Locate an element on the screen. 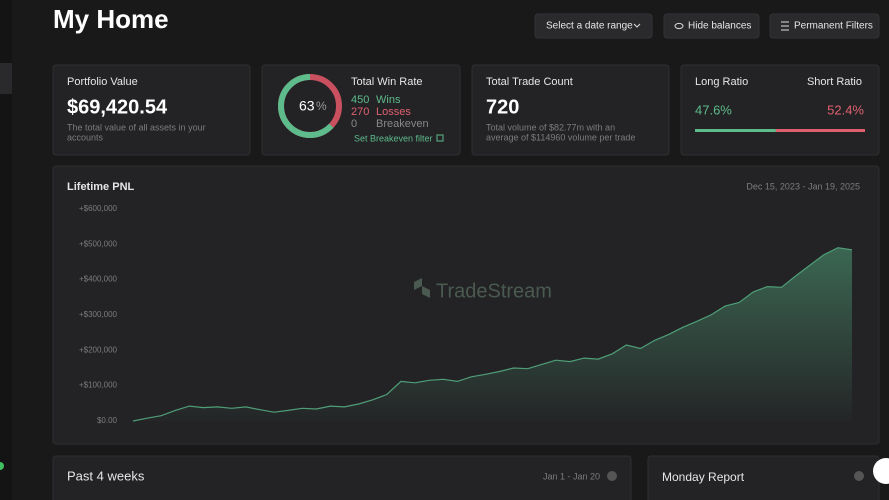  watermark-logo is located at coordinates (422, 288).